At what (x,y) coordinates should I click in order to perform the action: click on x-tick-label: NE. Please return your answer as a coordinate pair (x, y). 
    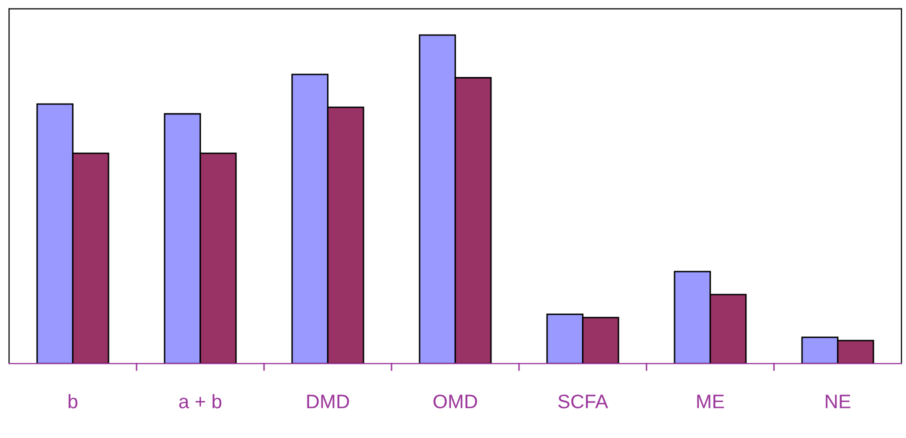
    Looking at the image, I should click on (838, 401).